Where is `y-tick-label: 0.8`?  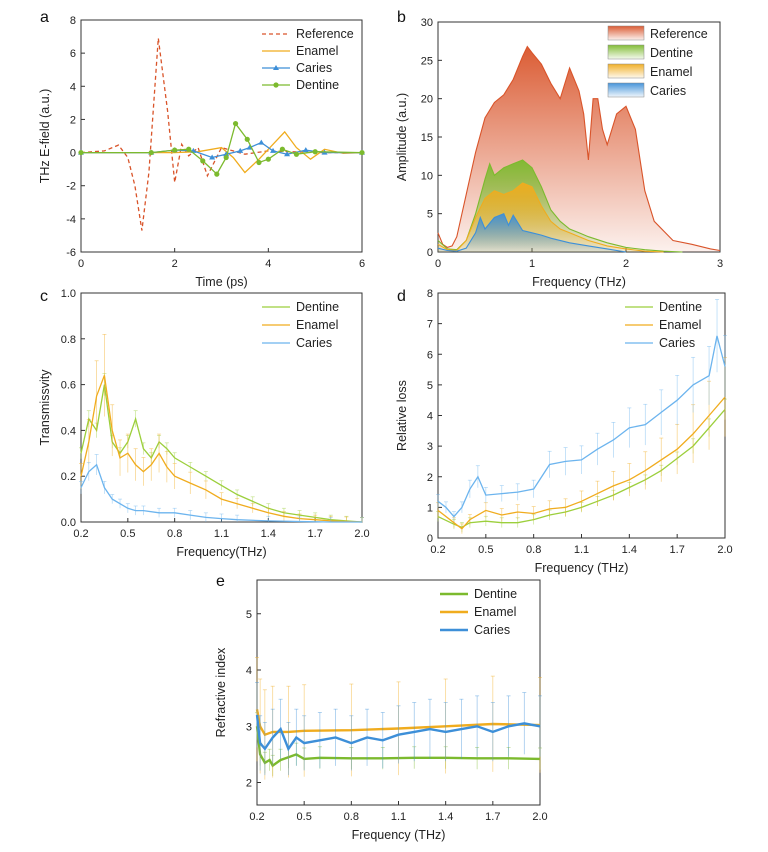 y-tick-label: 0.8 is located at coordinates (68, 340).